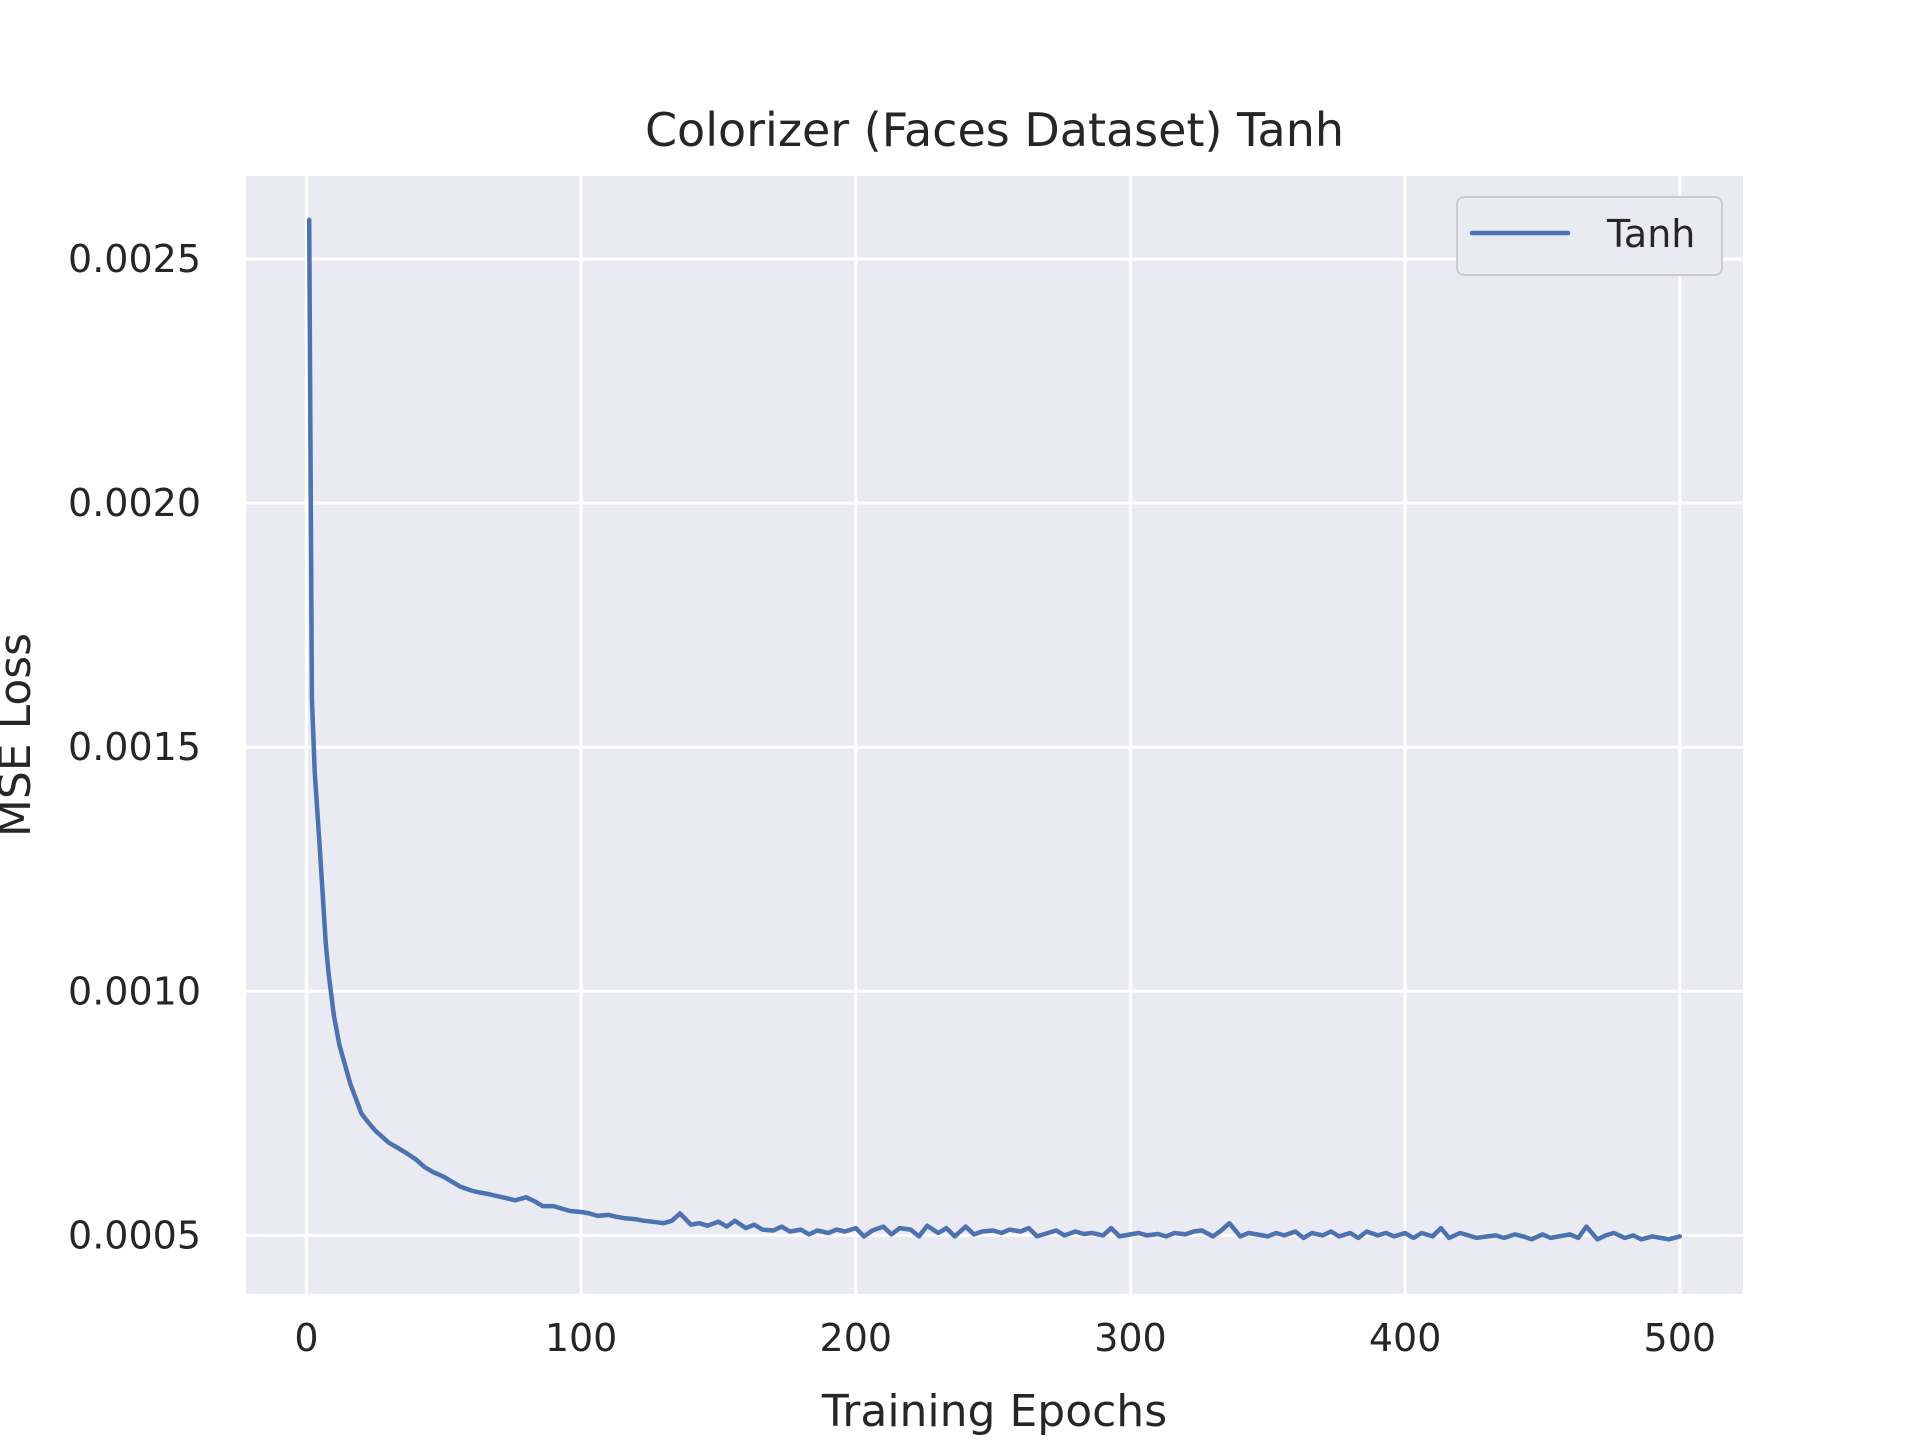  I want to click on x-tick-label: 0, so click(306, 1338).